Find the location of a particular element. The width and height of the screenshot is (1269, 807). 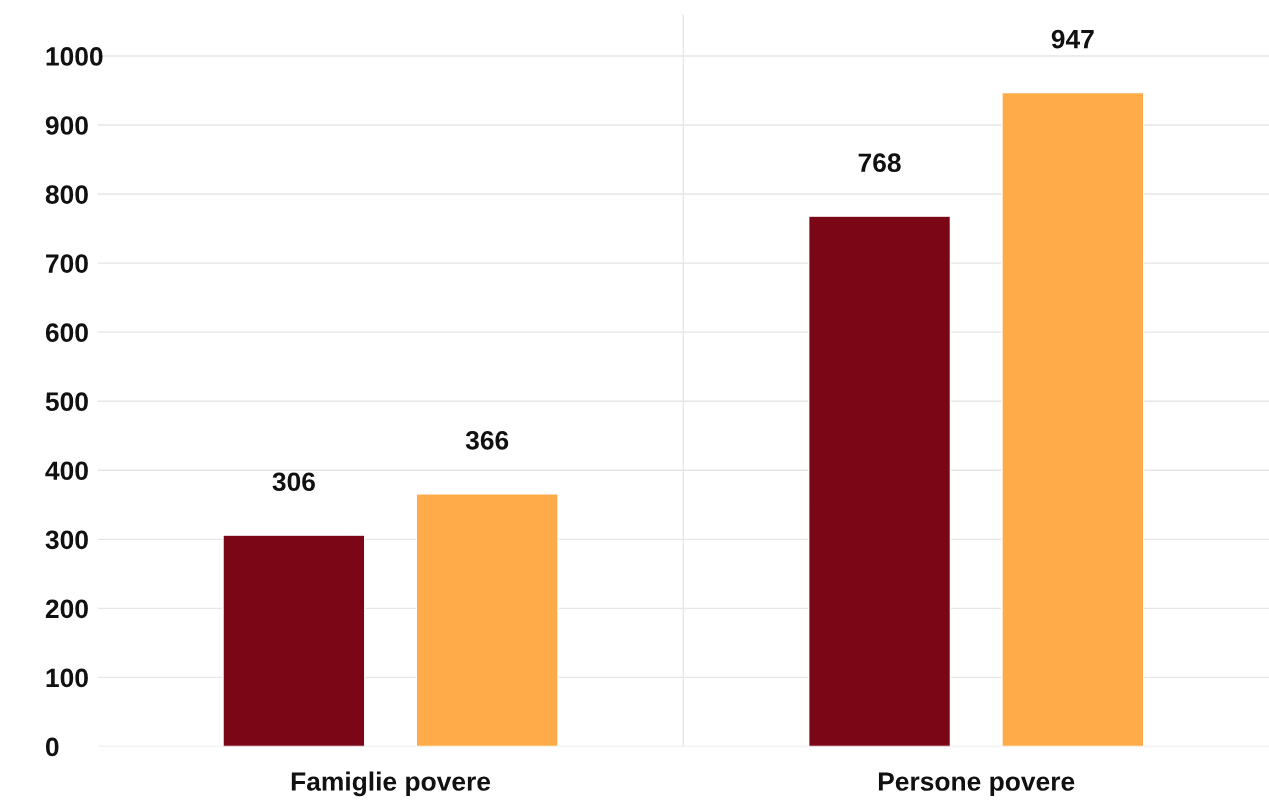

y-tick-label: 300 is located at coordinates (66, 540).